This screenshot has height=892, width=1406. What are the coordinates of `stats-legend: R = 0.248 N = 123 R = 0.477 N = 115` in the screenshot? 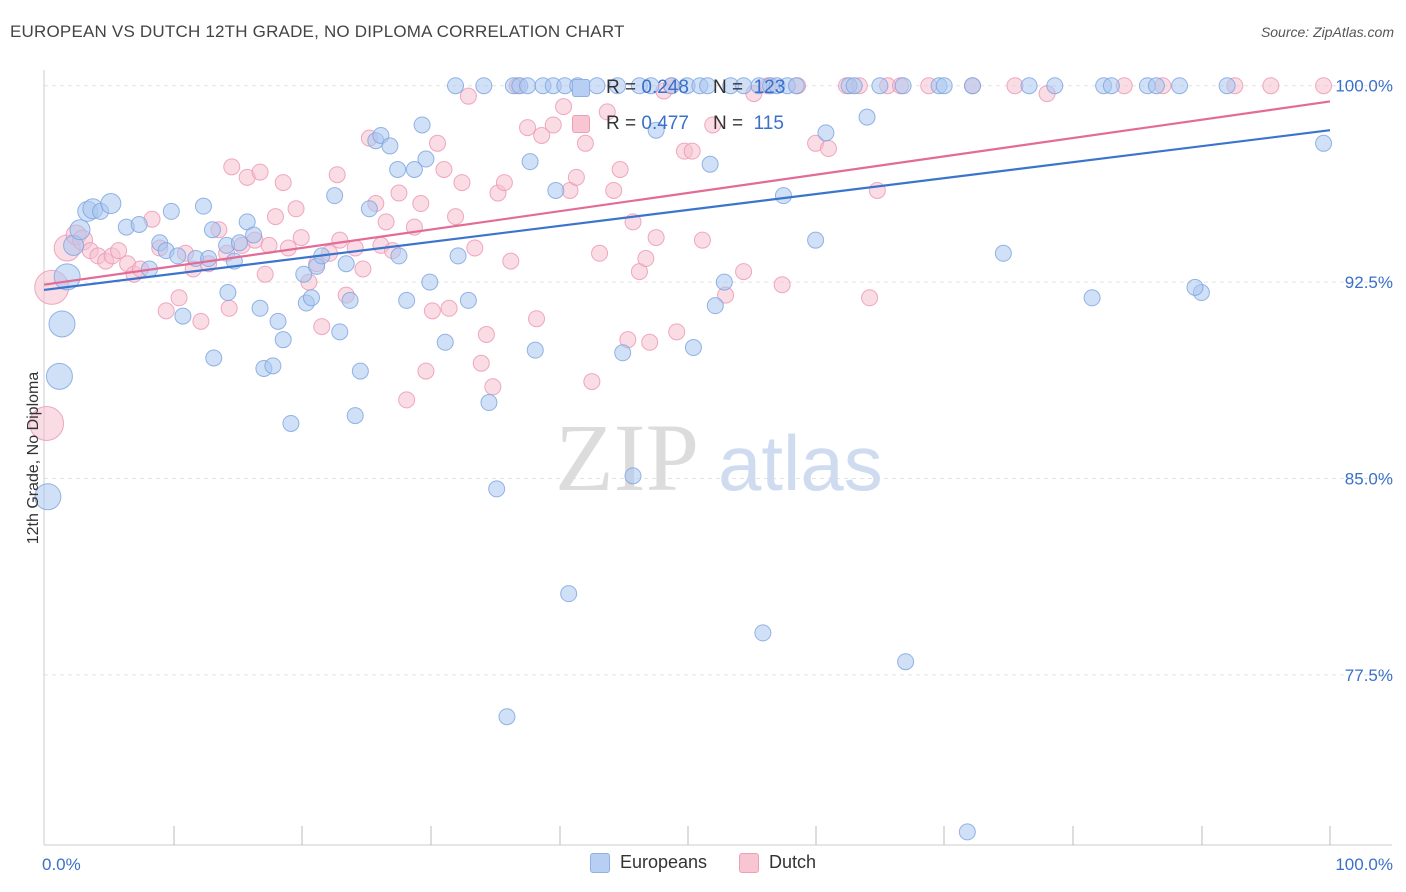 It's located at (678, 106).